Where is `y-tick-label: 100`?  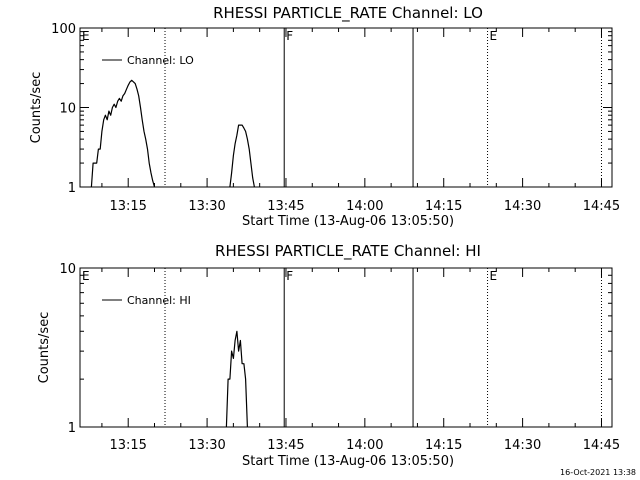
y-tick-label: 100 is located at coordinates (63, 29).